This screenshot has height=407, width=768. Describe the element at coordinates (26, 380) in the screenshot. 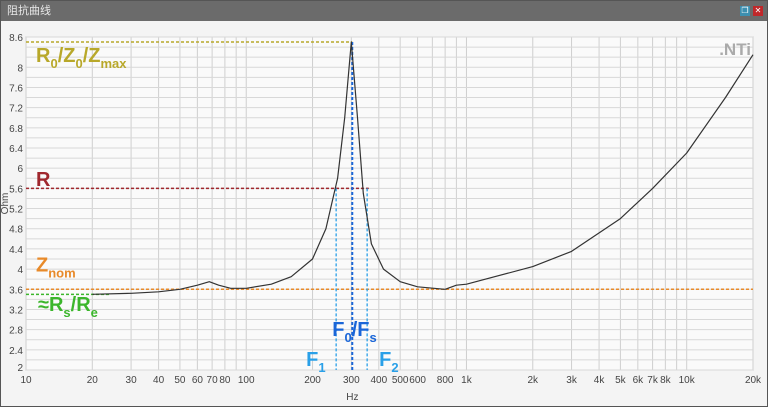

I see `x-tick-label: 10` at that location.